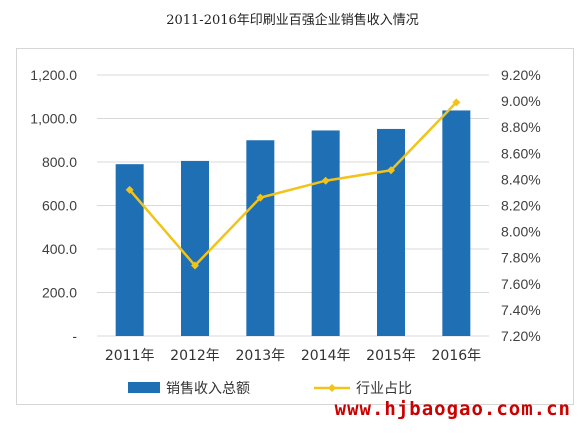  What do you see at coordinates (74, 336) in the screenshot?
I see `y-left-tick-label: -` at bounding box center [74, 336].